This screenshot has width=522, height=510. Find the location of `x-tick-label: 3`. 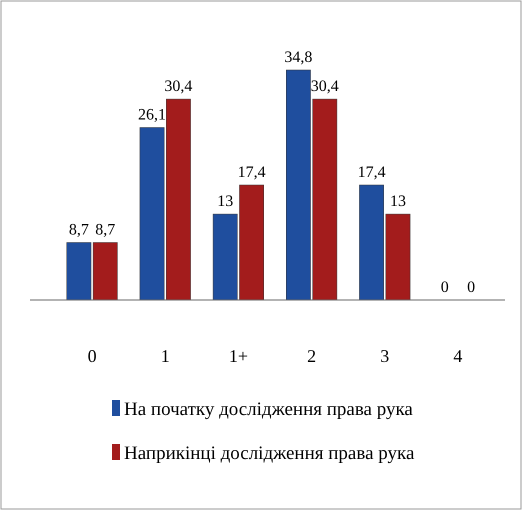

x-tick-label: 3 is located at coordinates (385, 356).